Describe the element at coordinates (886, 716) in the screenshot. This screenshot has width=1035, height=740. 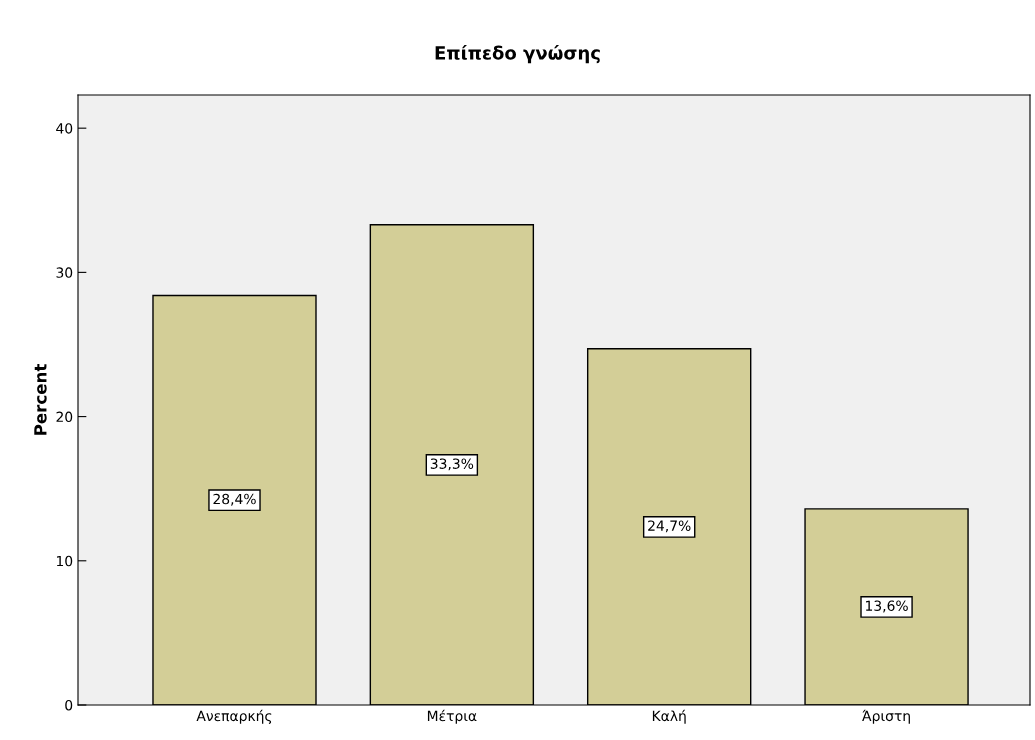
I see `x-tick-label: Άριστη` at that location.